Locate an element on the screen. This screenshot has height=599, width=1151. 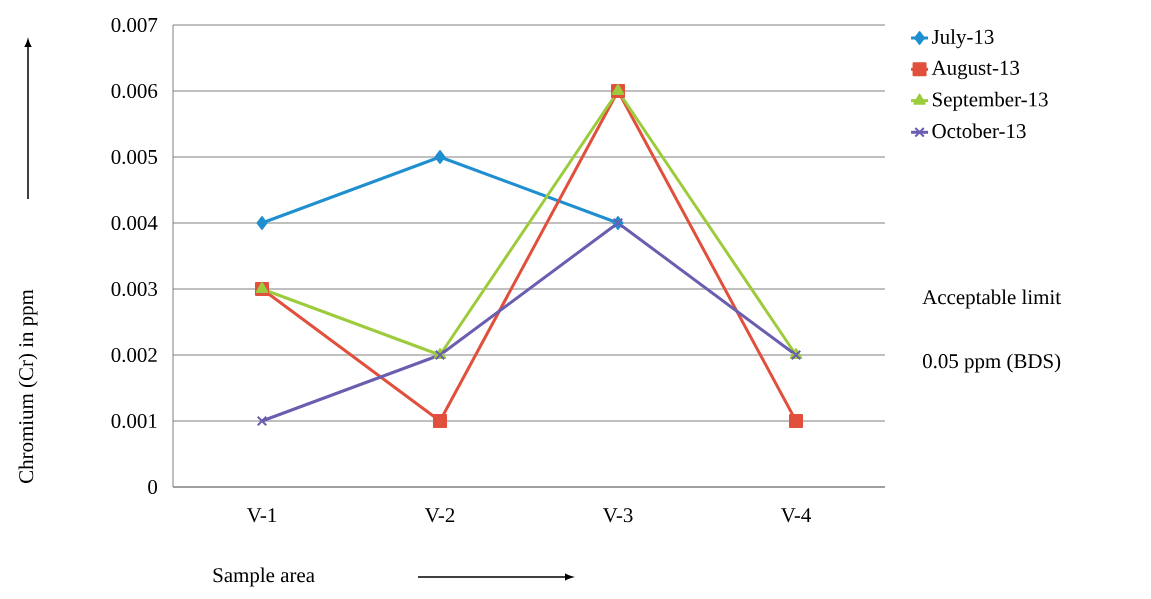
y-tick-label: 0.003 is located at coordinates (134, 289).